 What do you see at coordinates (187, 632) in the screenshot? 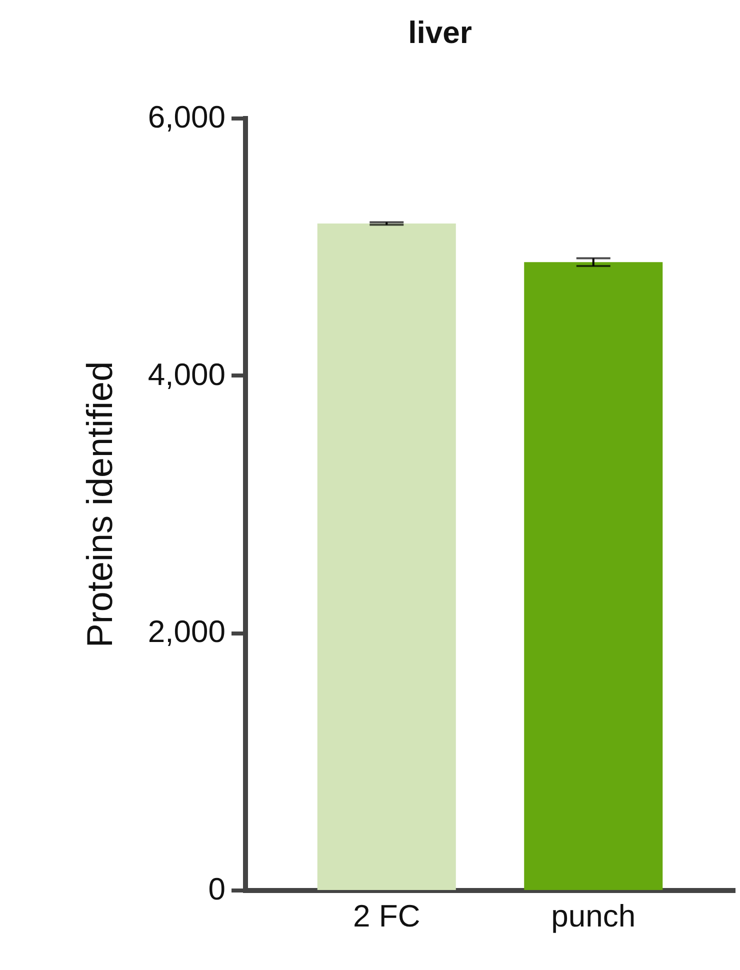
I see `y-tick-label: 2,000` at bounding box center [187, 632].